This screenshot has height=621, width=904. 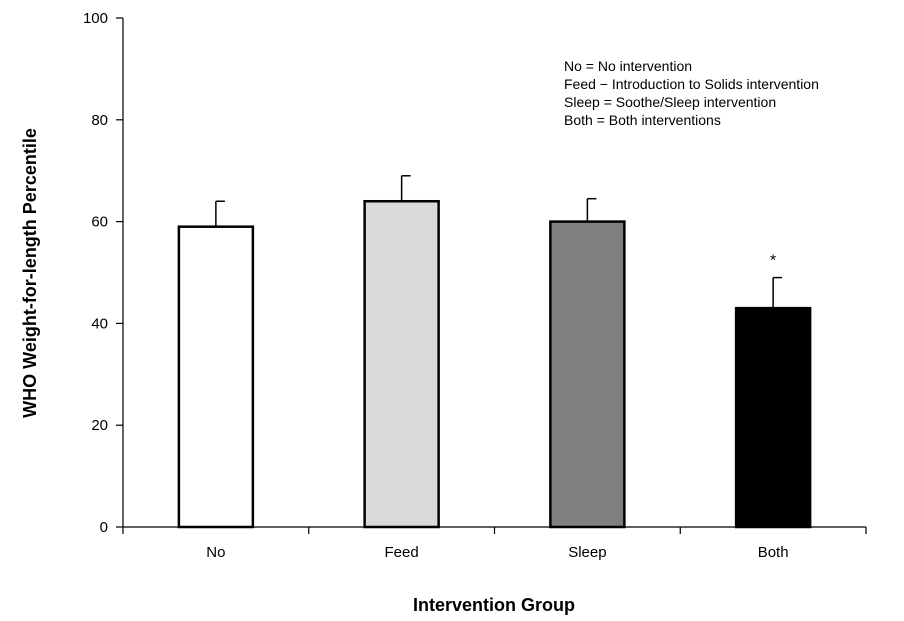 I want to click on legend-line: Sleep = Soothe/Sleep intervention, so click(x=670, y=102).